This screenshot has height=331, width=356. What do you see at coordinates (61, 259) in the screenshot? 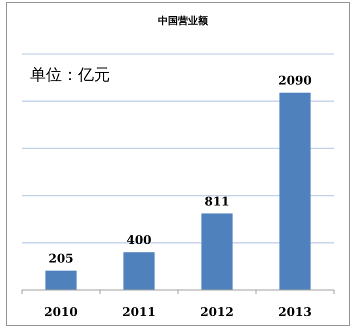
I see `data-label: 205` at bounding box center [61, 259].